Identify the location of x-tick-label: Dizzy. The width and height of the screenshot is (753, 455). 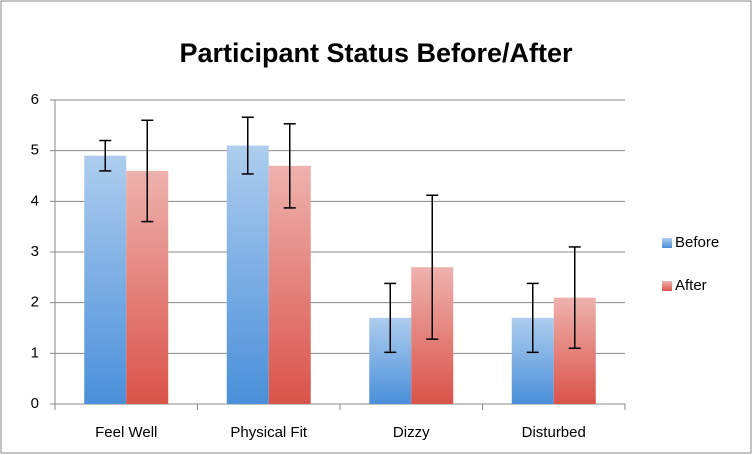
(411, 432).